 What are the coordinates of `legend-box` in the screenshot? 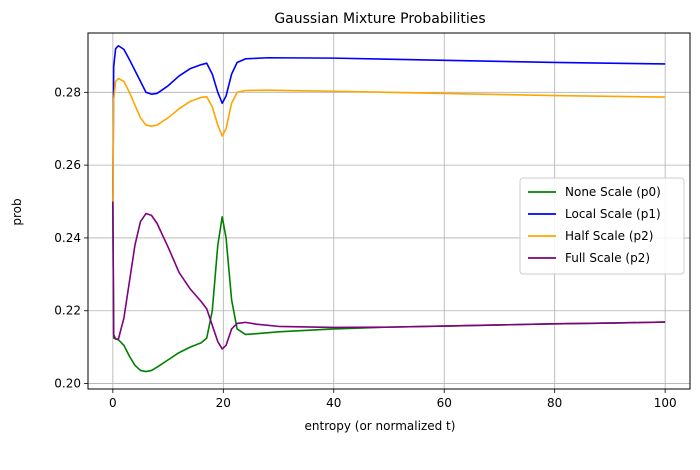 It's located at (602, 226).